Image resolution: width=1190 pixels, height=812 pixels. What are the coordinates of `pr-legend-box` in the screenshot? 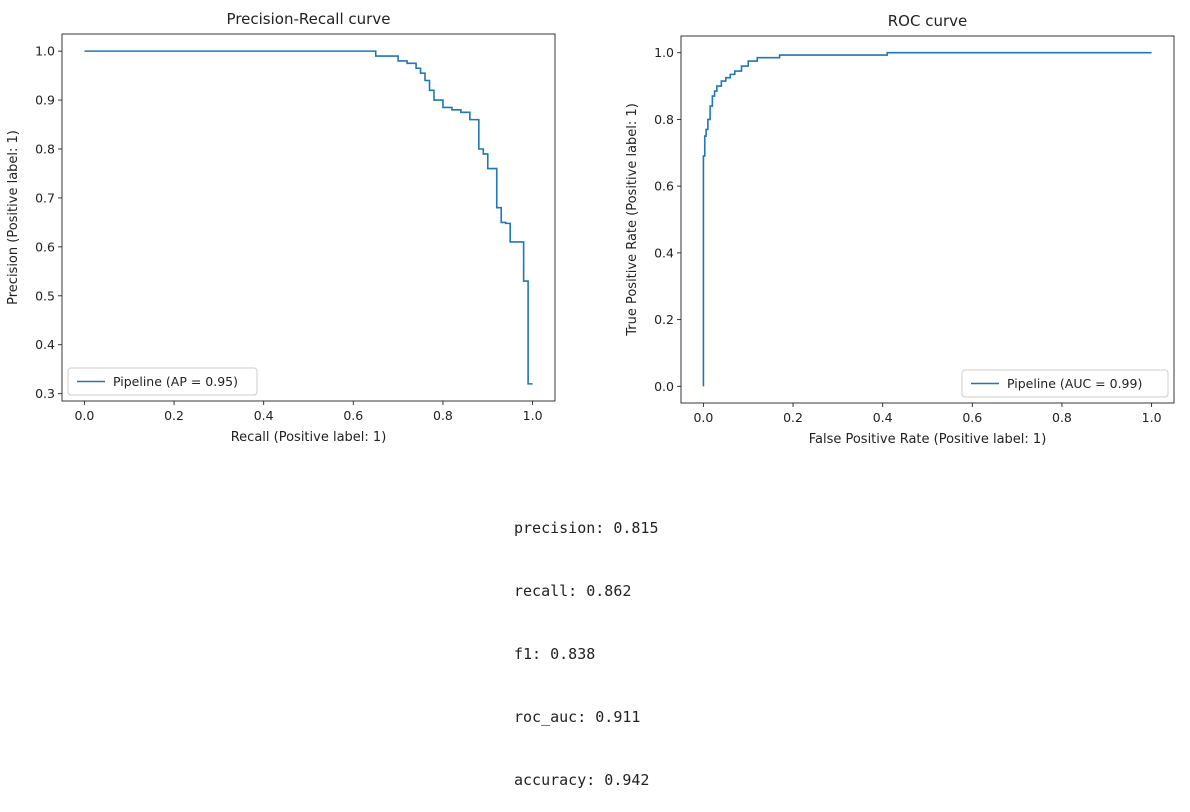 It's located at (162, 381).